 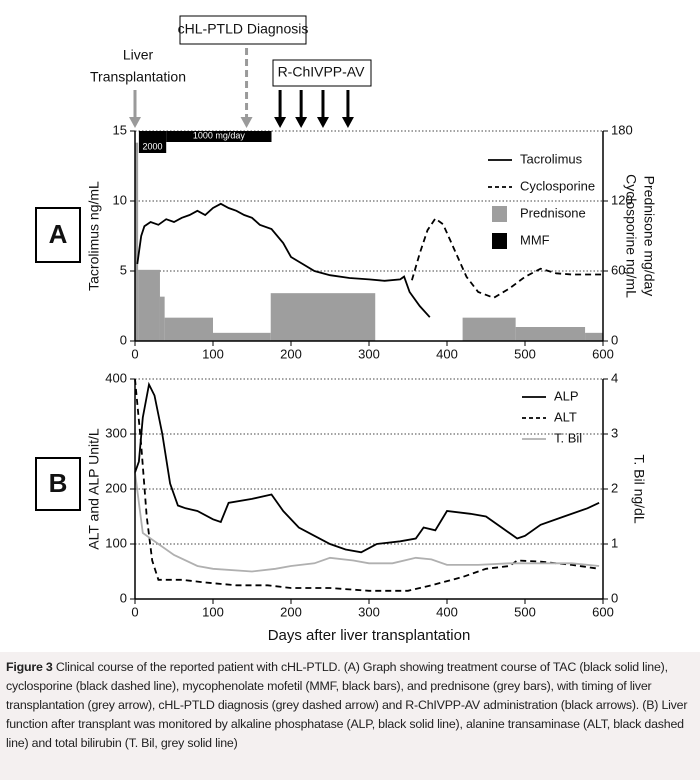 I want to click on y-axis-label: Tacrolimus ng/mL, so click(x=94, y=236).